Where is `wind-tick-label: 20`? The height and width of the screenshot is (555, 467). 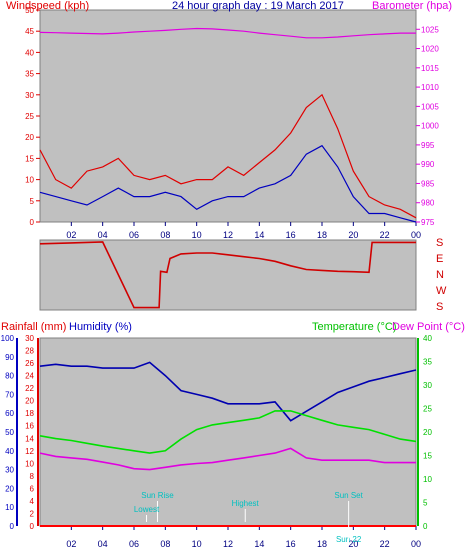 wind-tick-label: 20 is located at coordinates (29, 137).